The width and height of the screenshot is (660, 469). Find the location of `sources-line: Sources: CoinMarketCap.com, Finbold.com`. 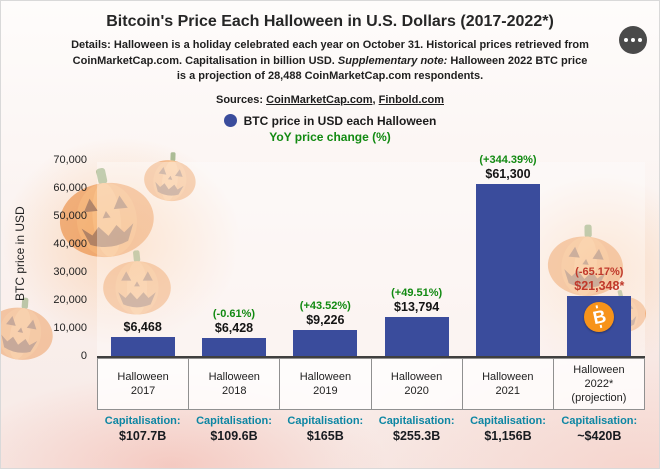

sources-line: Sources: CoinMarketCap.com, Finbold.com is located at coordinates (330, 100).